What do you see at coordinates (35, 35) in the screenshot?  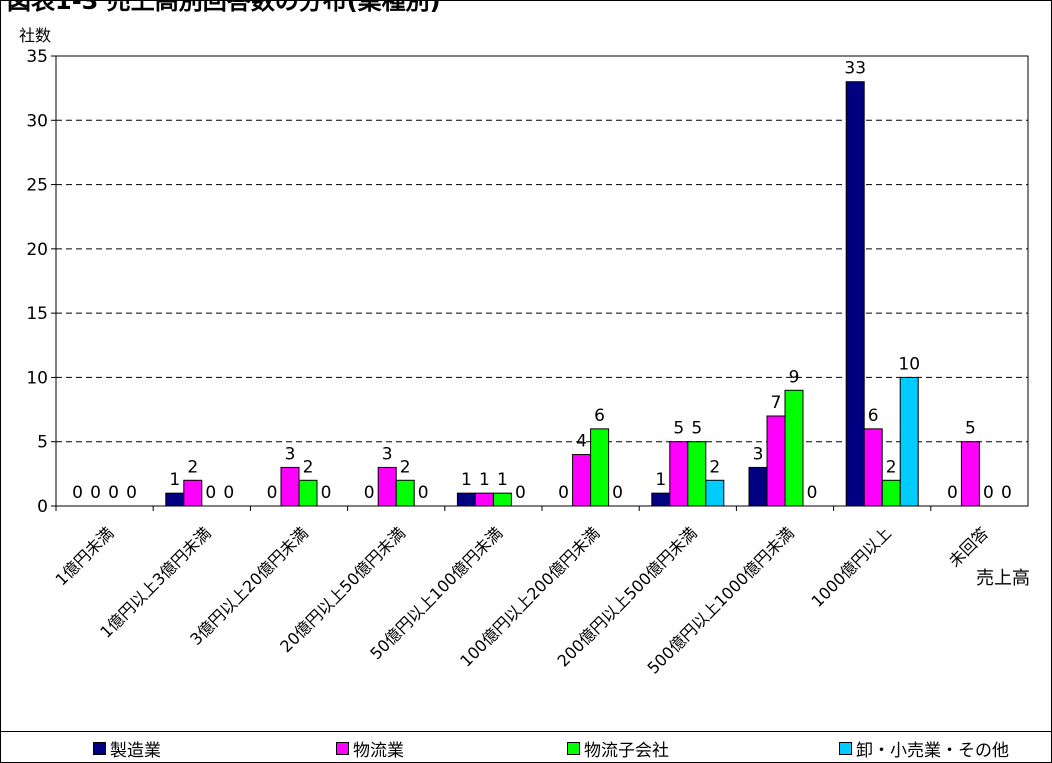 I see `y-axis-label: 社数` at bounding box center [35, 35].